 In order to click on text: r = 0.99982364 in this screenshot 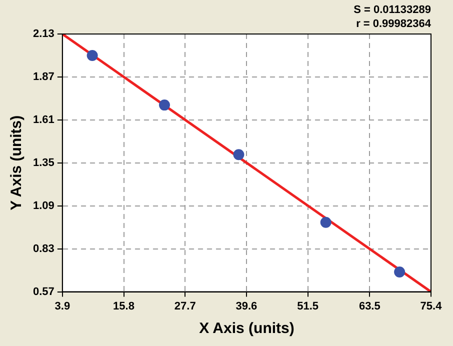, I will do `click(394, 24)`.